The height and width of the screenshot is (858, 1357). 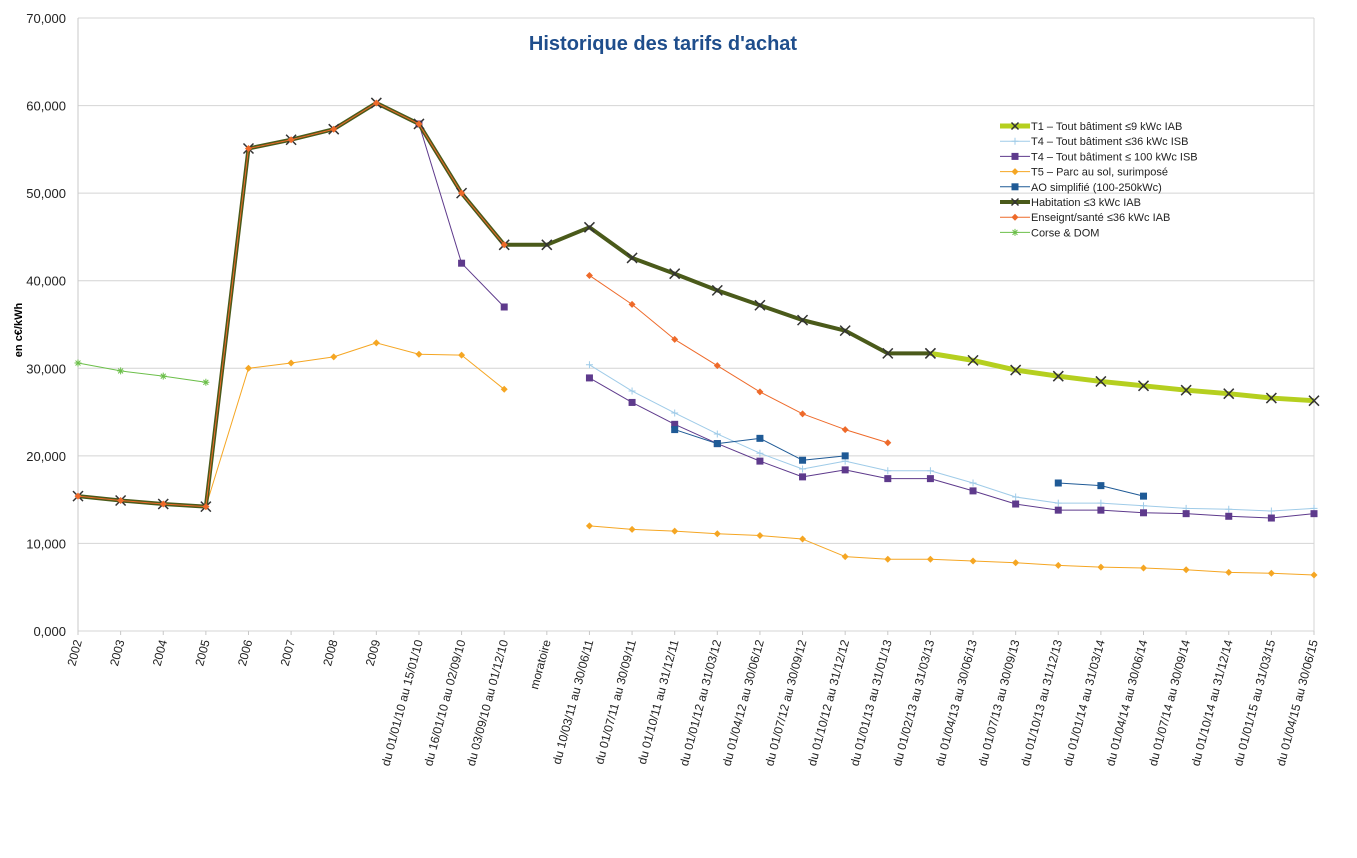 I want to click on x-tick-label: du 01/02/13 au 31/03/13, so click(x=913, y=703).